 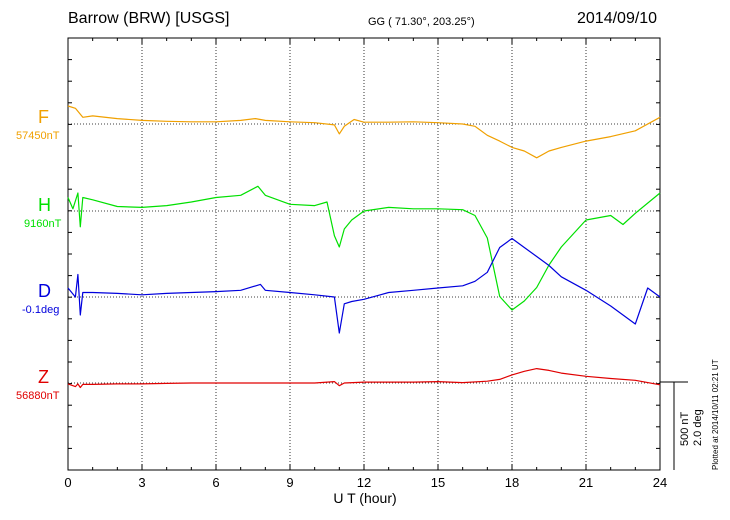 I want to click on trace-baseline-h: 9160nT, so click(x=43, y=224).